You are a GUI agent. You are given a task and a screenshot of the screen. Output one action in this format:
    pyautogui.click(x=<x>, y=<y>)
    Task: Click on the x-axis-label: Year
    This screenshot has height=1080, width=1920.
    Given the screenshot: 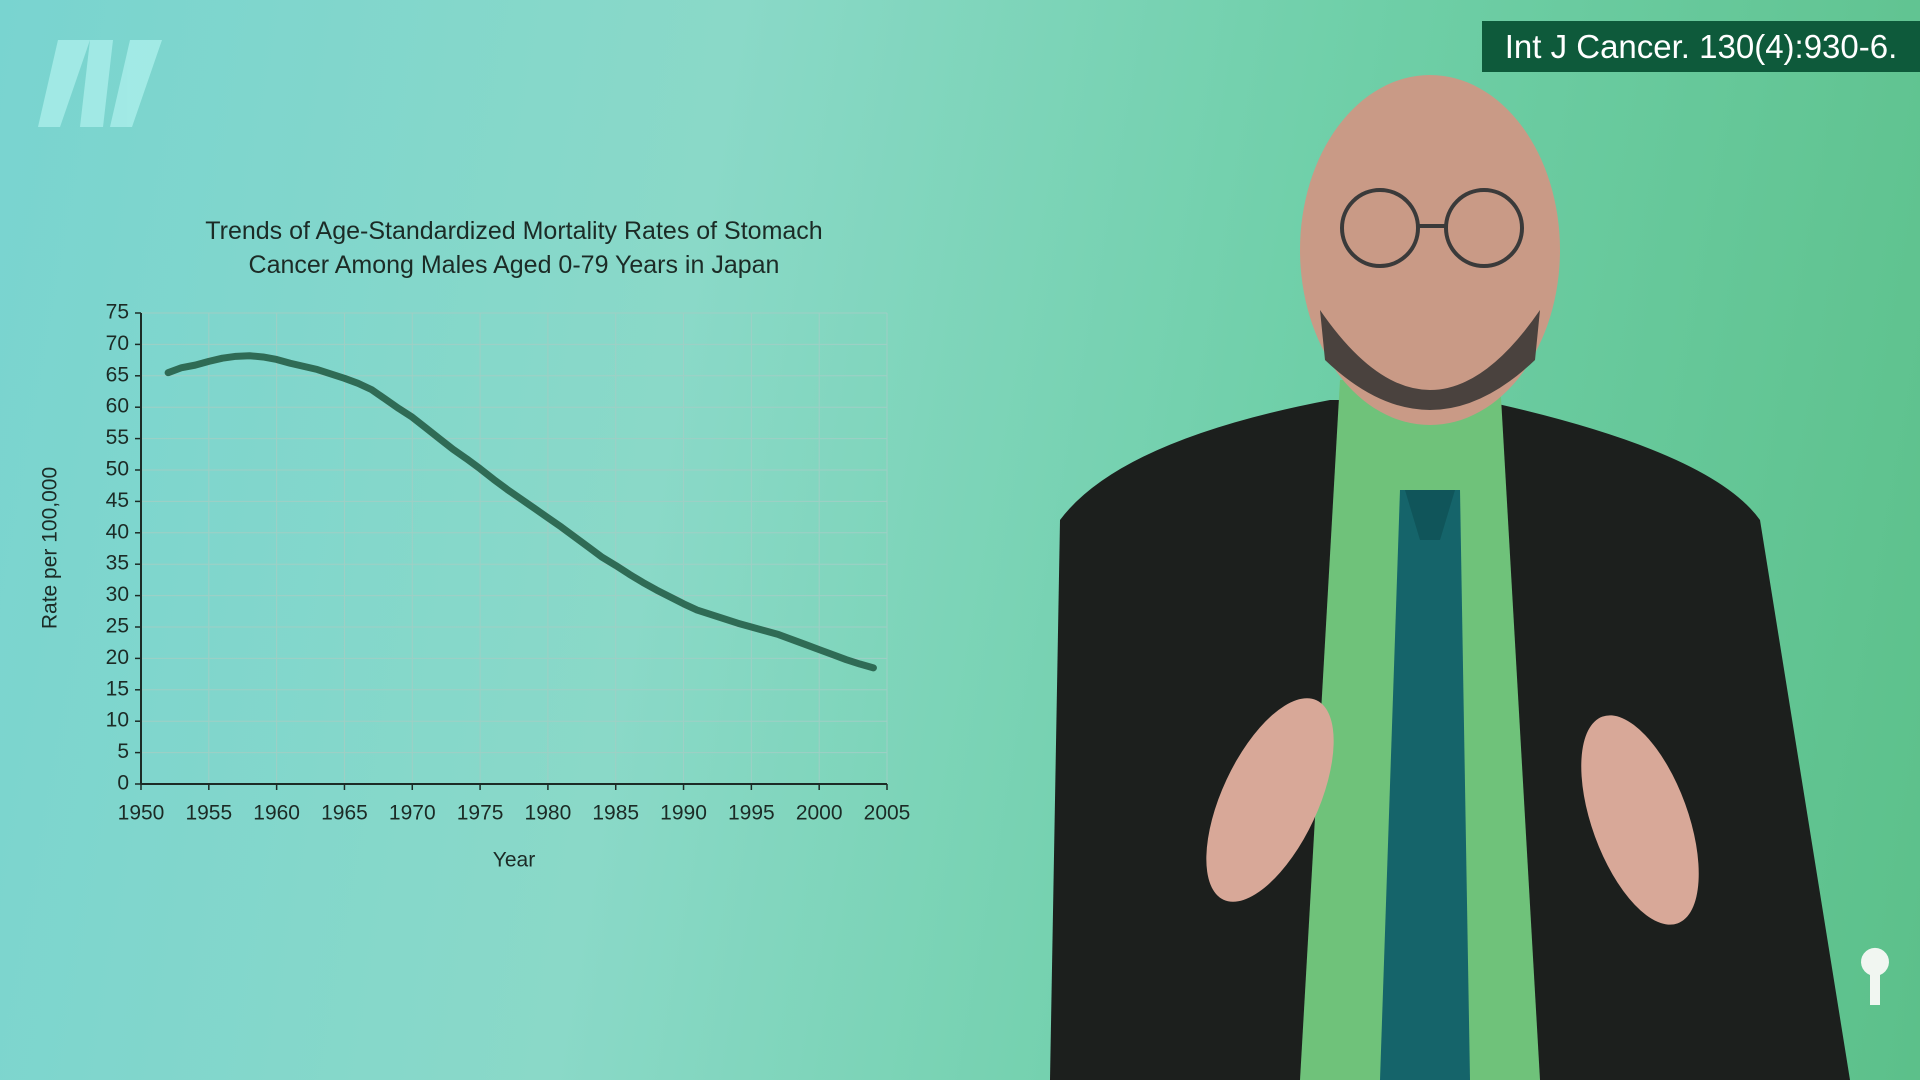 What is the action you would take?
    pyautogui.click(x=514, y=860)
    